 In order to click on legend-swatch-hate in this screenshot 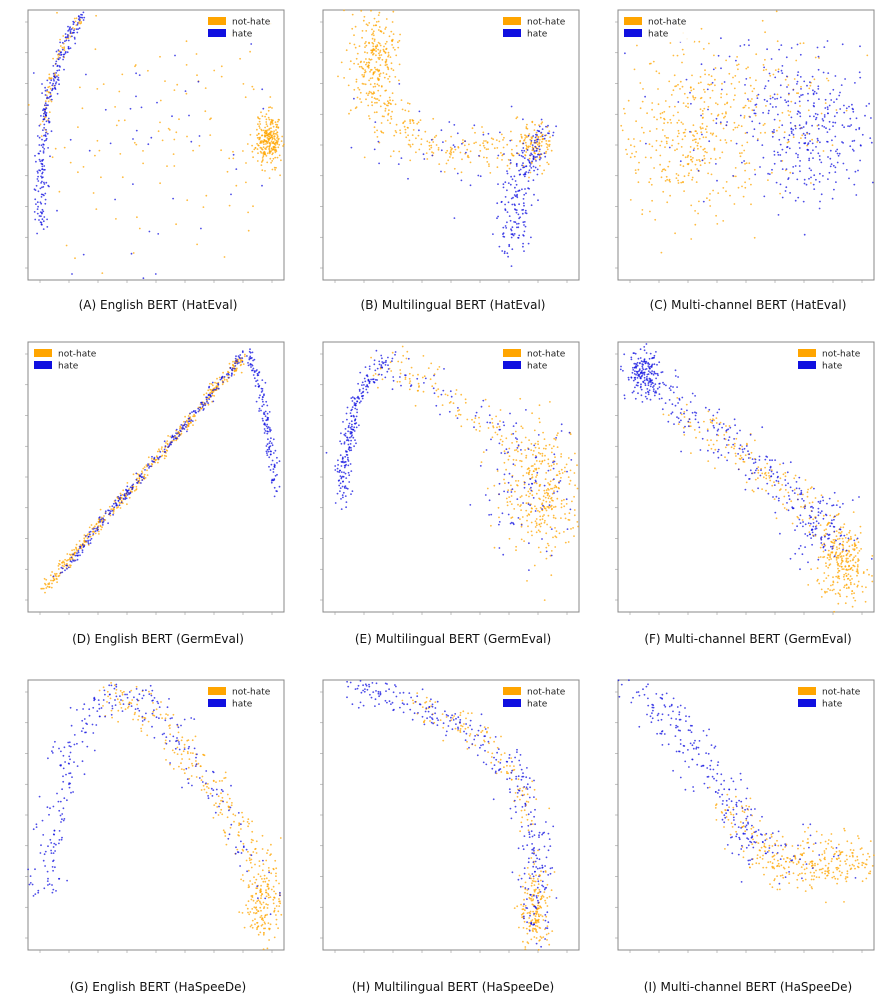, I will do `click(633, 33)`.